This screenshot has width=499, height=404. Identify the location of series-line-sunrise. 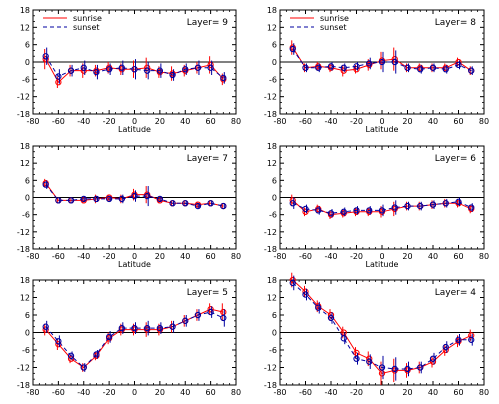
(382, 59).